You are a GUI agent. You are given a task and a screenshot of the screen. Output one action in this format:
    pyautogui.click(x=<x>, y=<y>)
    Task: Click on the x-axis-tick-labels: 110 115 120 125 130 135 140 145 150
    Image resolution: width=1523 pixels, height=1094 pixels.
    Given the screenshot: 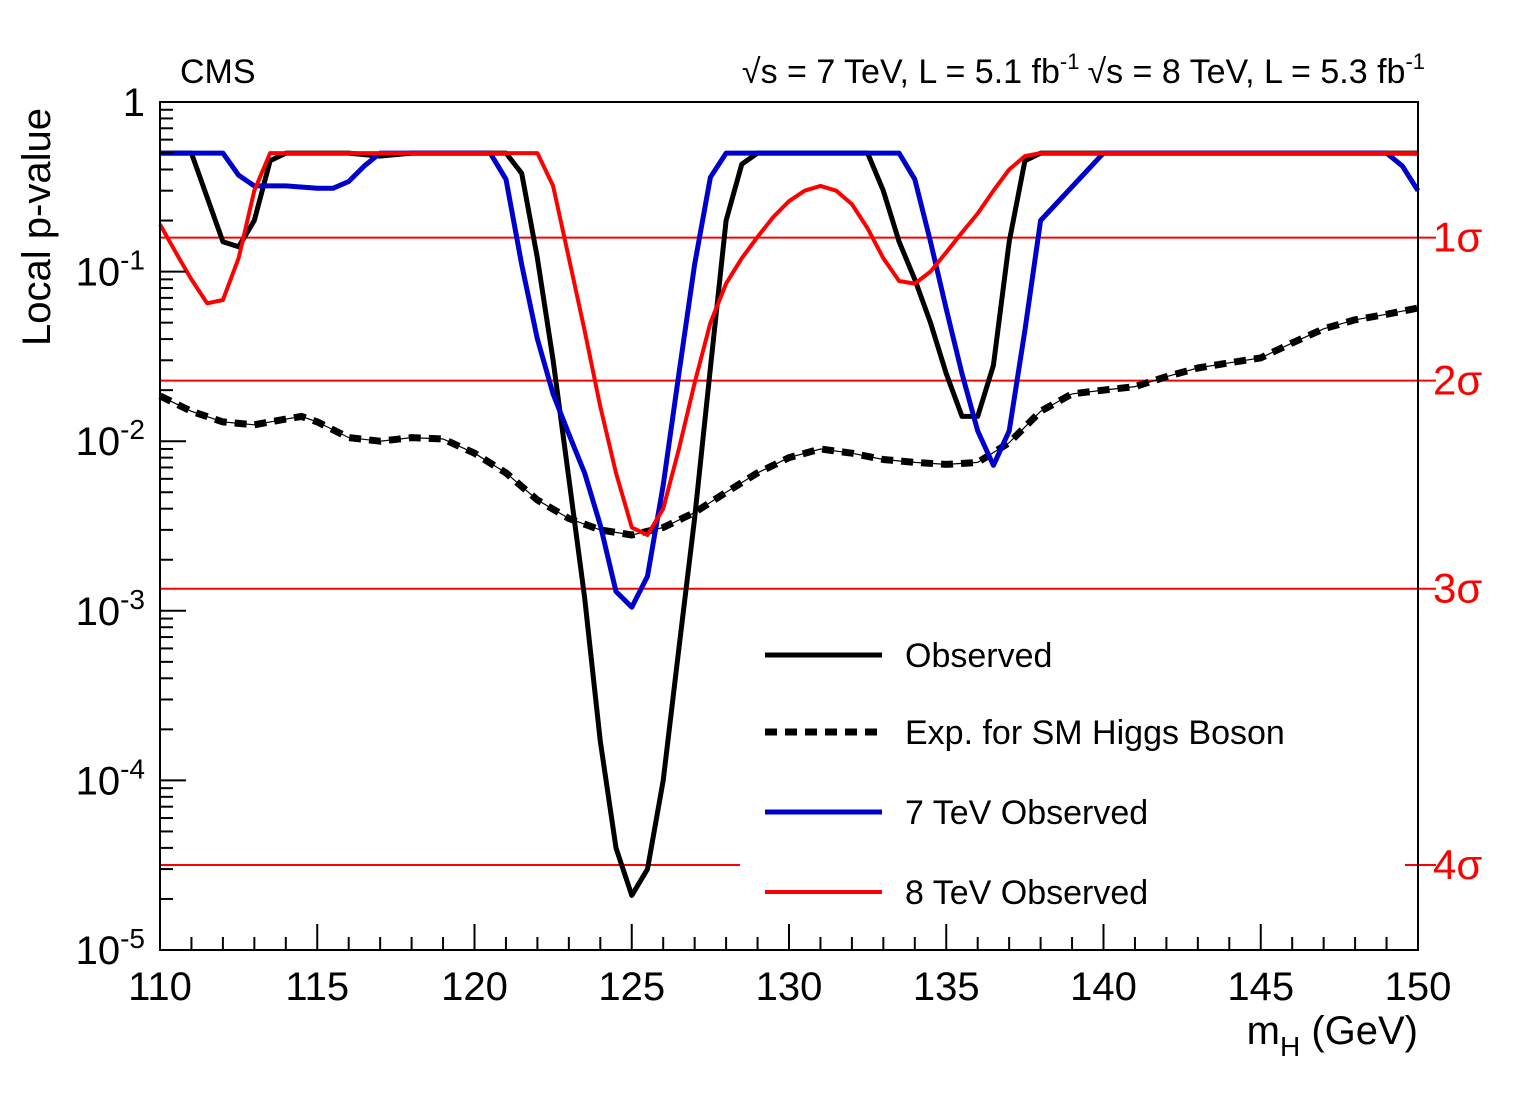 What is the action you would take?
    pyautogui.click(x=789, y=987)
    